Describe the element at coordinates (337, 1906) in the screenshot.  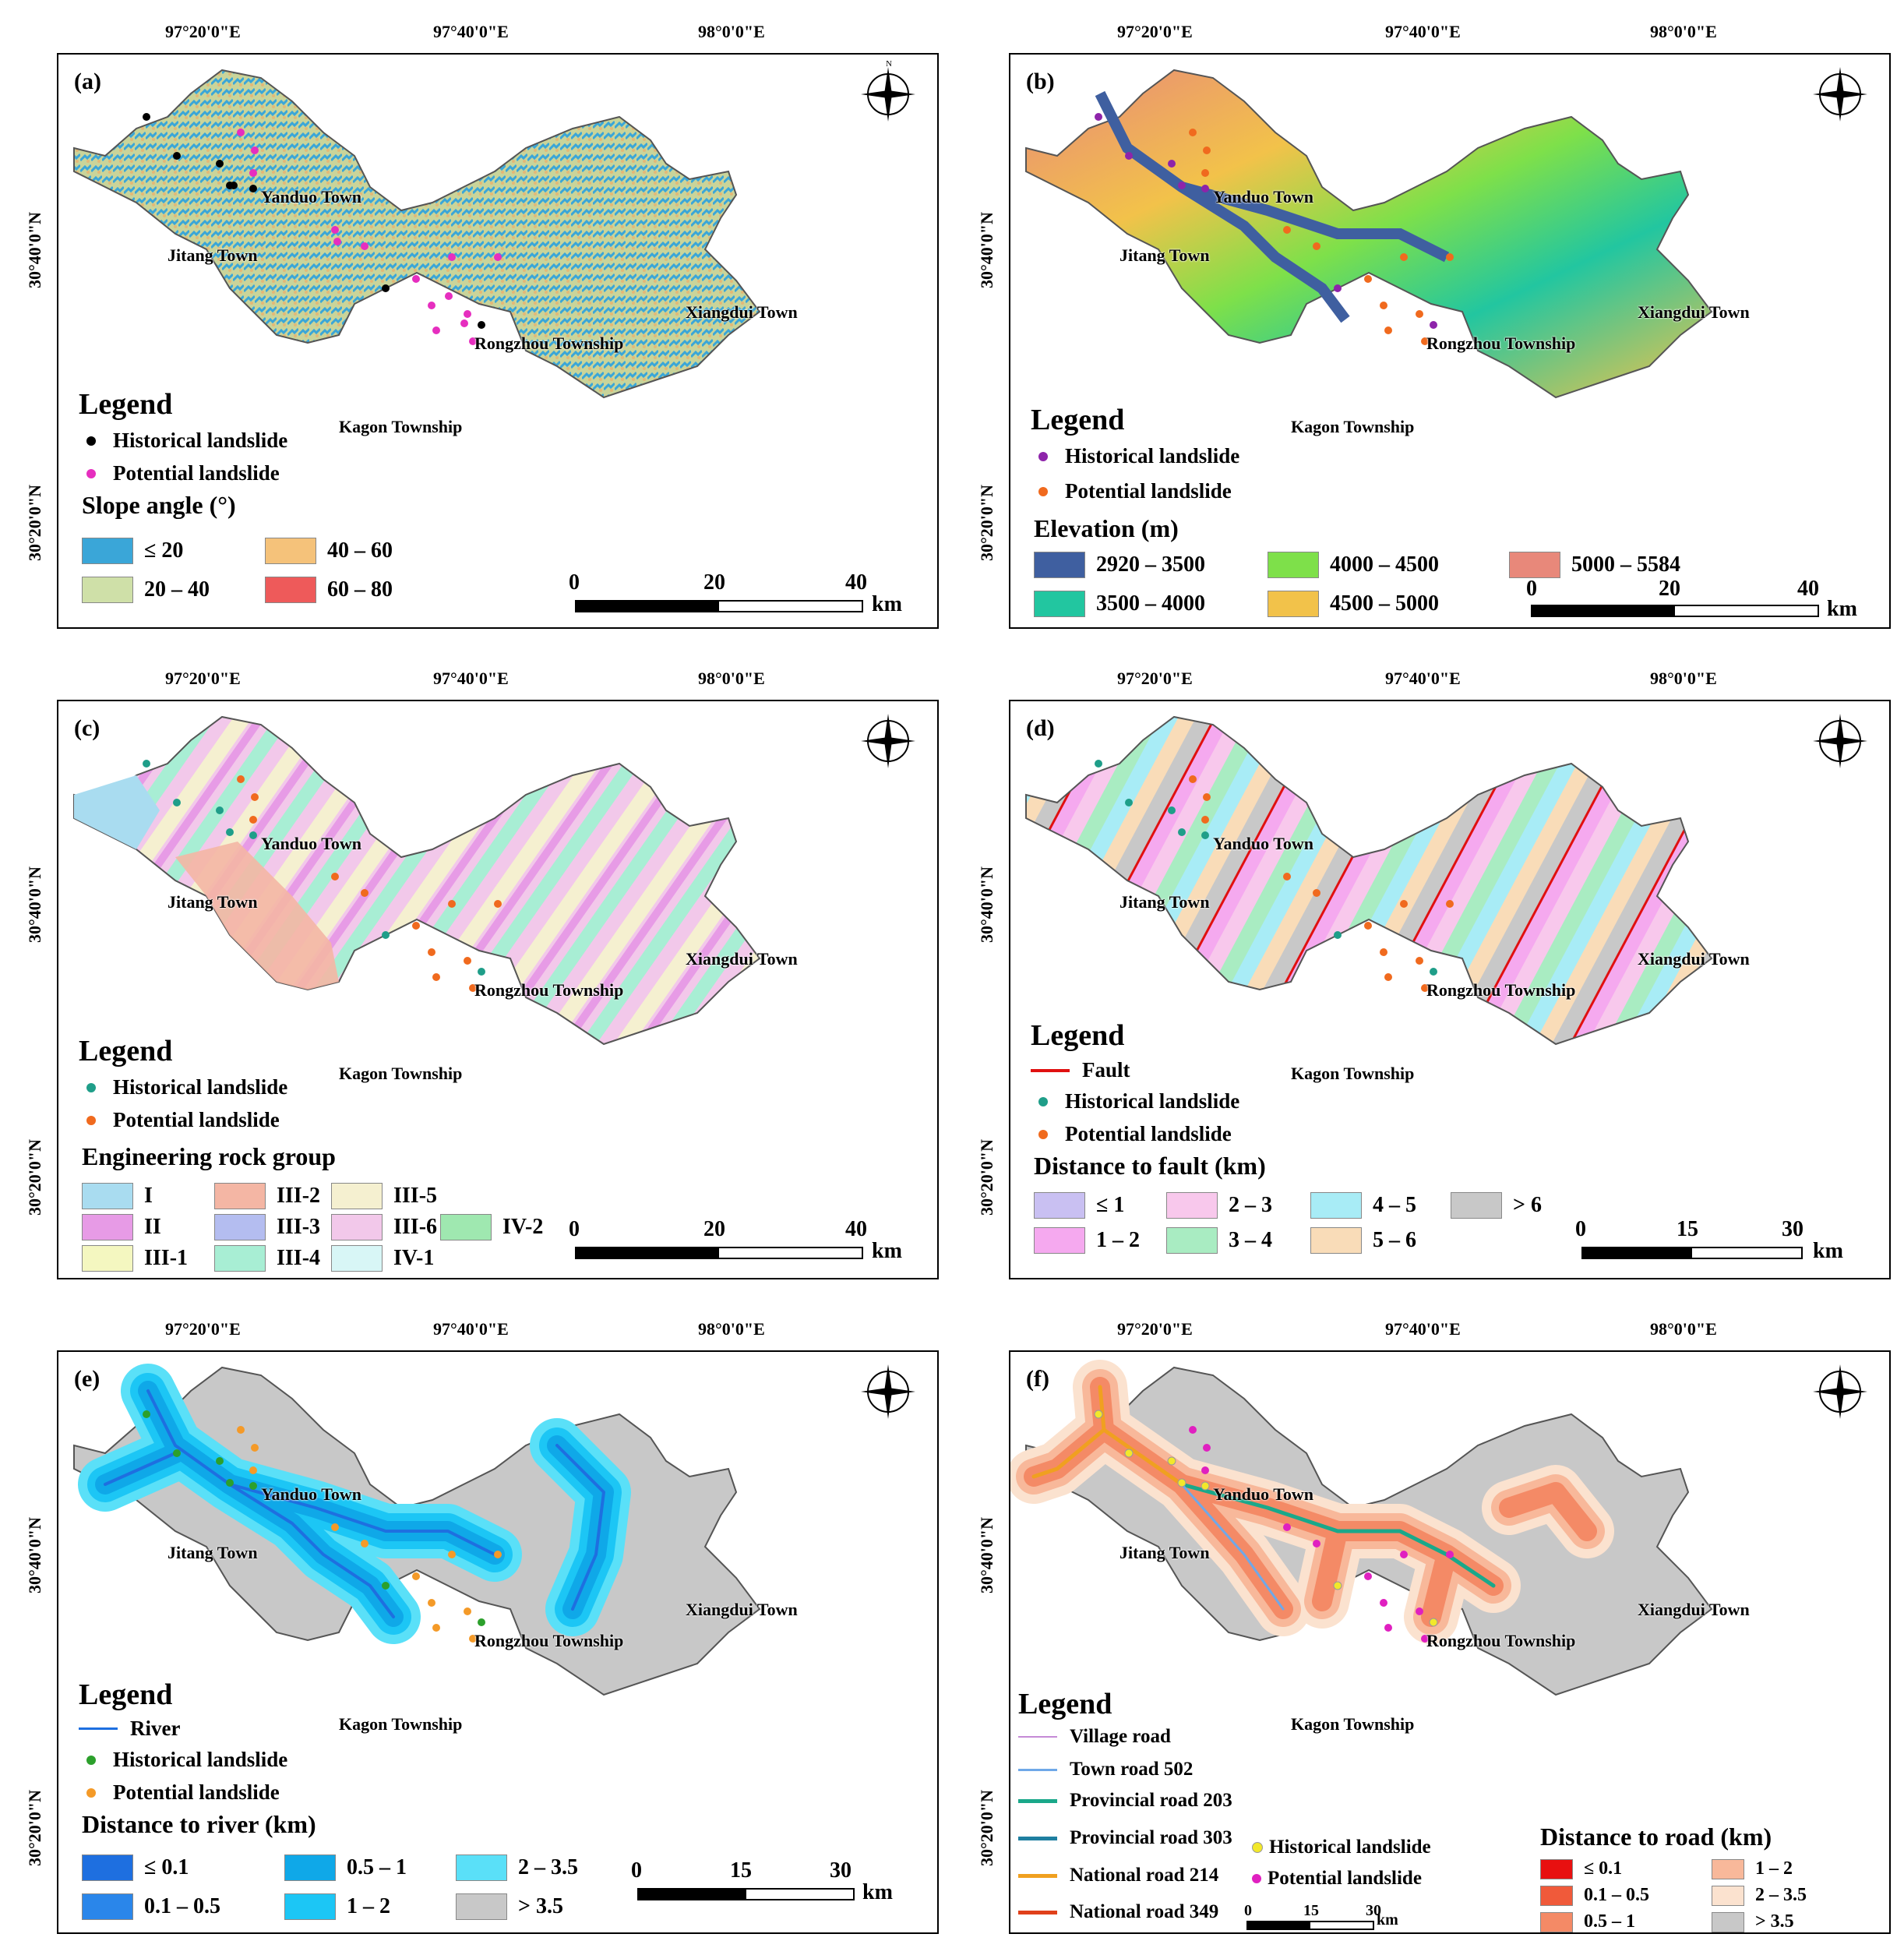
I see `class-e-5: 1 – 2` at that location.